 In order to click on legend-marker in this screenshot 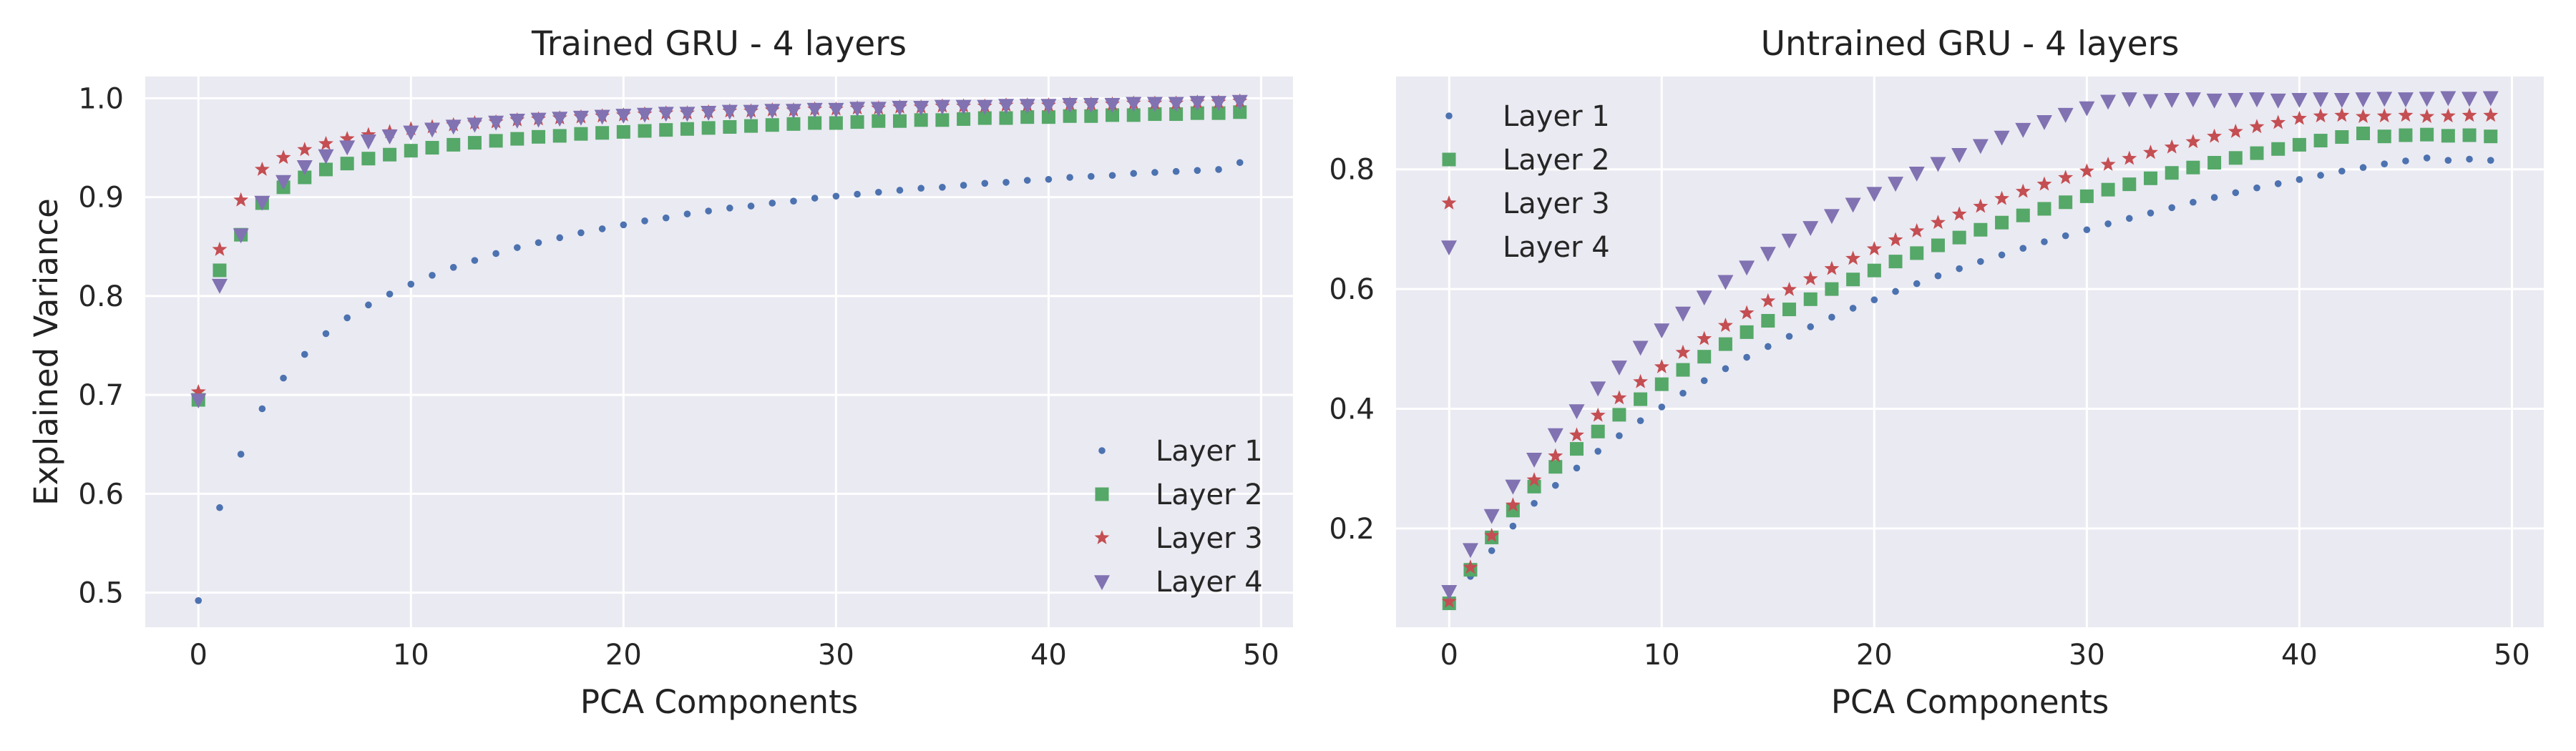, I will do `click(1102, 451)`.